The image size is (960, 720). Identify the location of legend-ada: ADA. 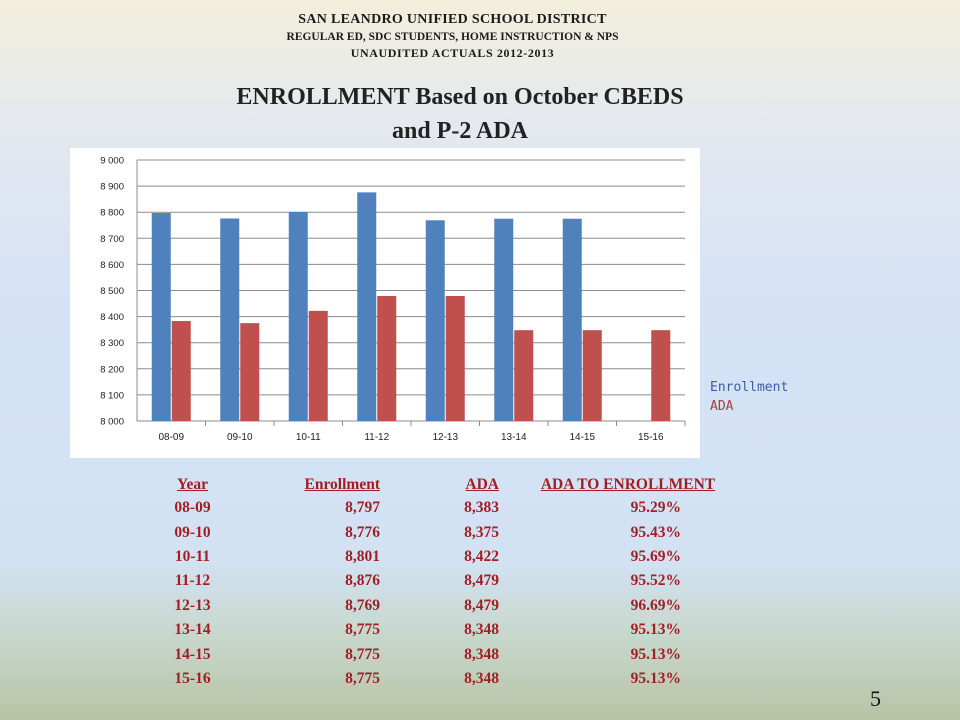
(722, 406).